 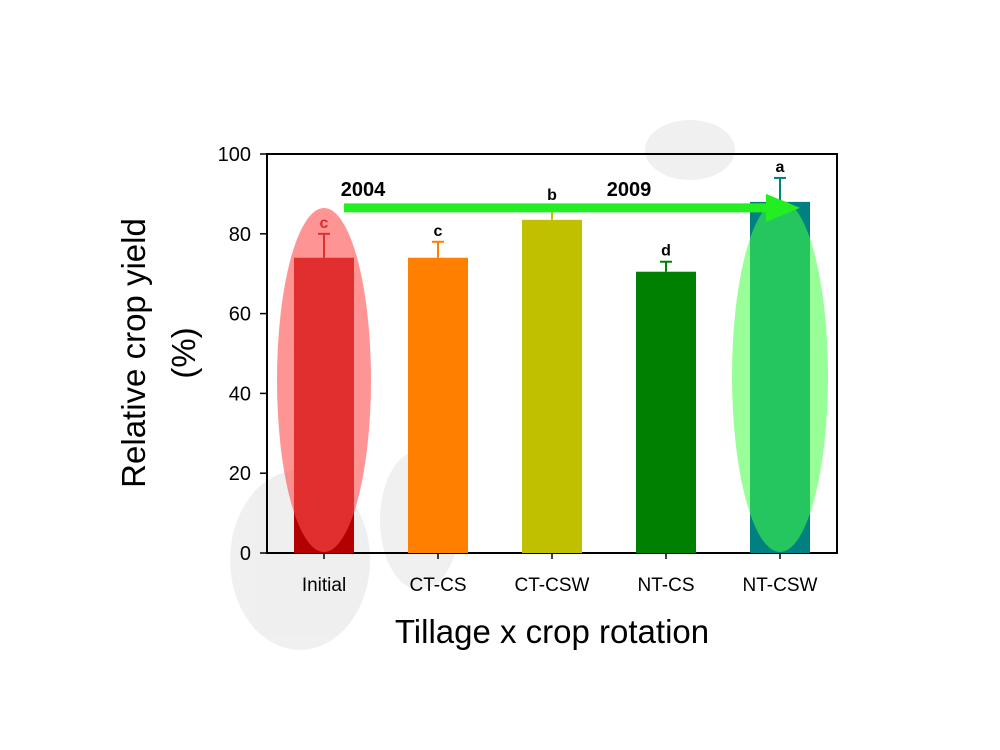 What do you see at coordinates (240, 235) in the screenshot?
I see `y-tick-label: 80` at bounding box center [240, 235].